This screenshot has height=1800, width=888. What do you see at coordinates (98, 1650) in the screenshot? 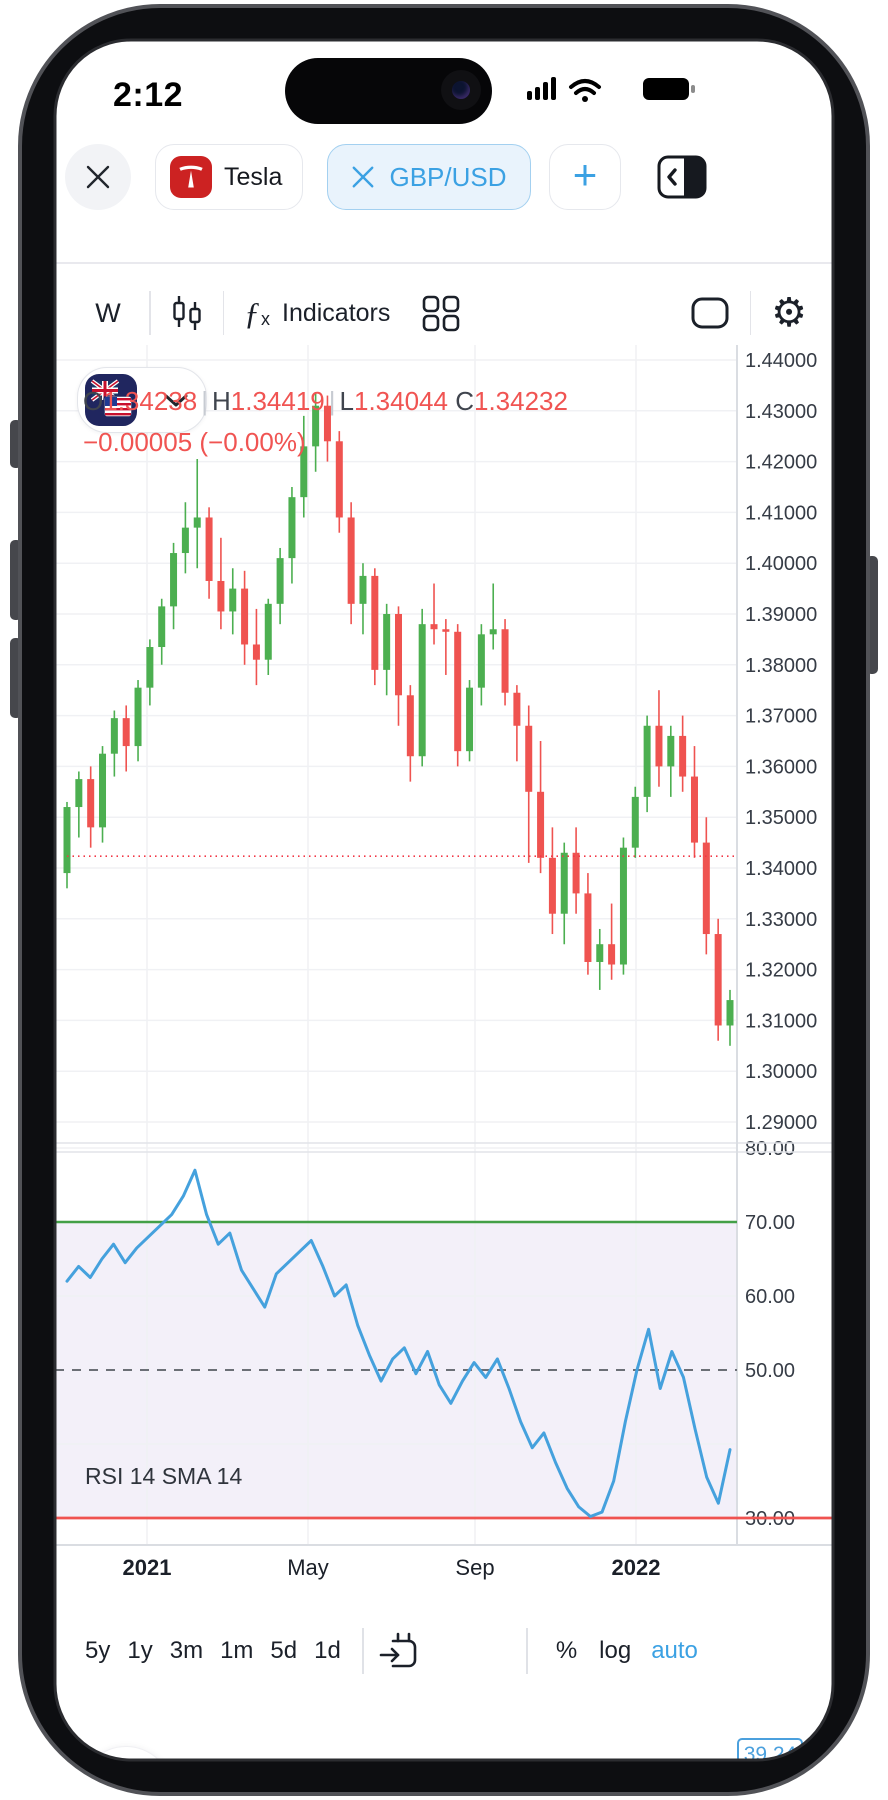
I see `range-button-5y: 5y` at bounding box center [98, 1650].